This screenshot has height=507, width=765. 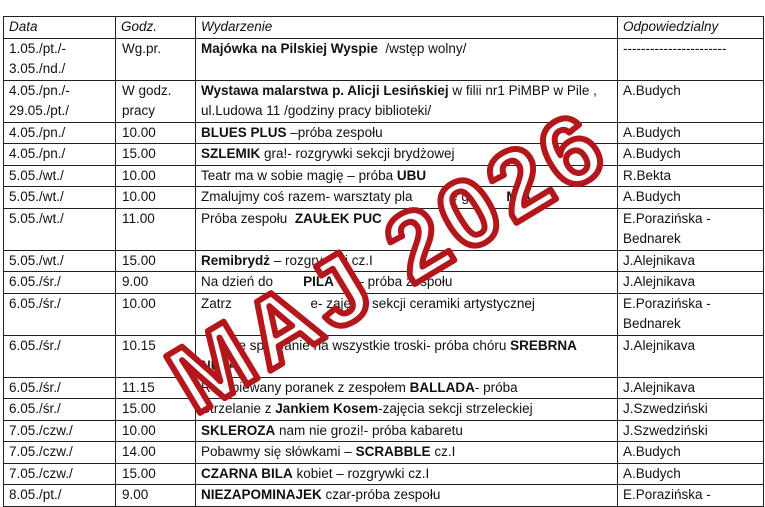 I want to click on event-text: gra!- rozgrywki sekcji brydżowej, so click(x=357, y=153).